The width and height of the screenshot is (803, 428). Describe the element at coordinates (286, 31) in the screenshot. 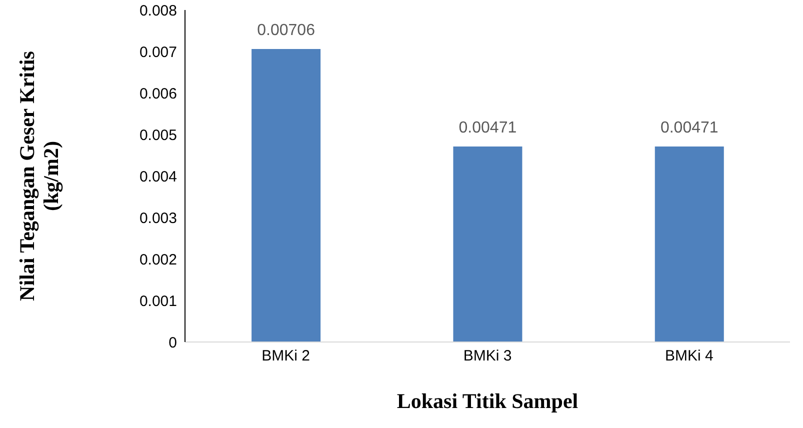

I see `data-label: 0.00706` at that location.